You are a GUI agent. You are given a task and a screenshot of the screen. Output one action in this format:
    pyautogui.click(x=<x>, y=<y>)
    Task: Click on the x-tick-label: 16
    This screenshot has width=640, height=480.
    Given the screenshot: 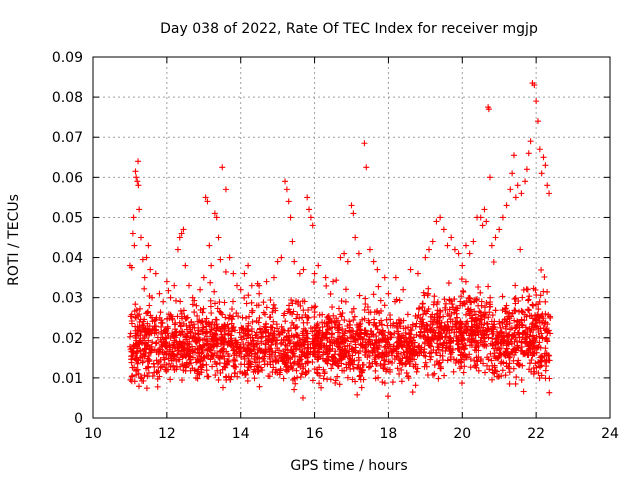 What is the action you would take?
    pyautogui.click(x=315, y=434)
    